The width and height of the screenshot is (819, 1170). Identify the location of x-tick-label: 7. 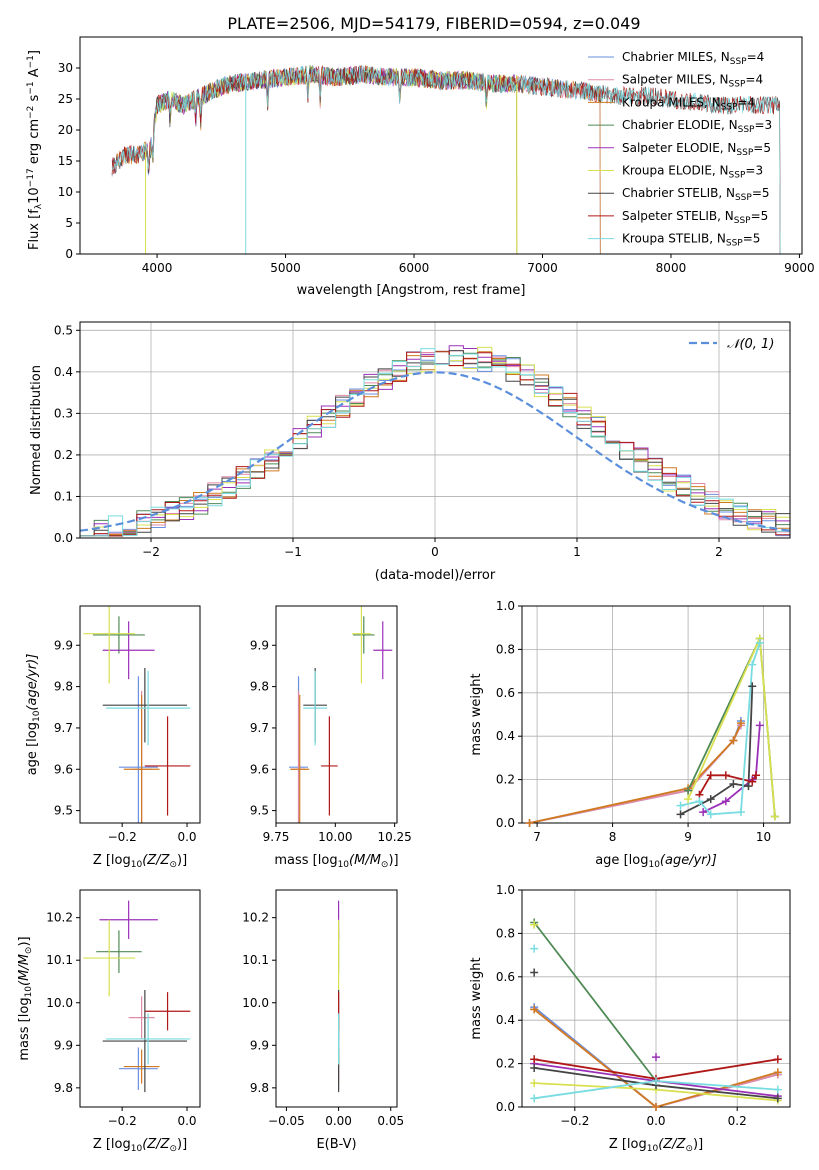
(537, 837).